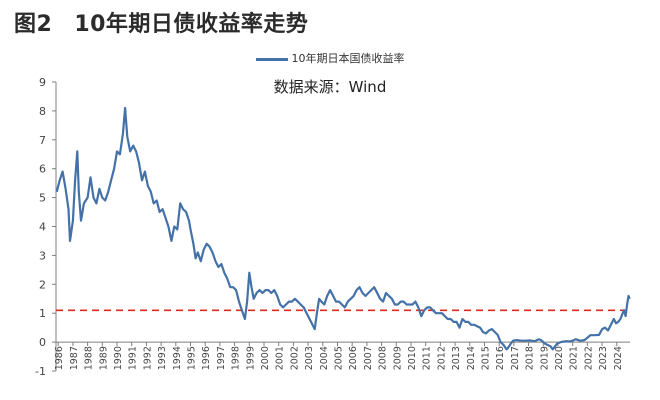 This screenshot has width=660, height=400. I want to click on y-tick-label: 2, so click(42, 284).